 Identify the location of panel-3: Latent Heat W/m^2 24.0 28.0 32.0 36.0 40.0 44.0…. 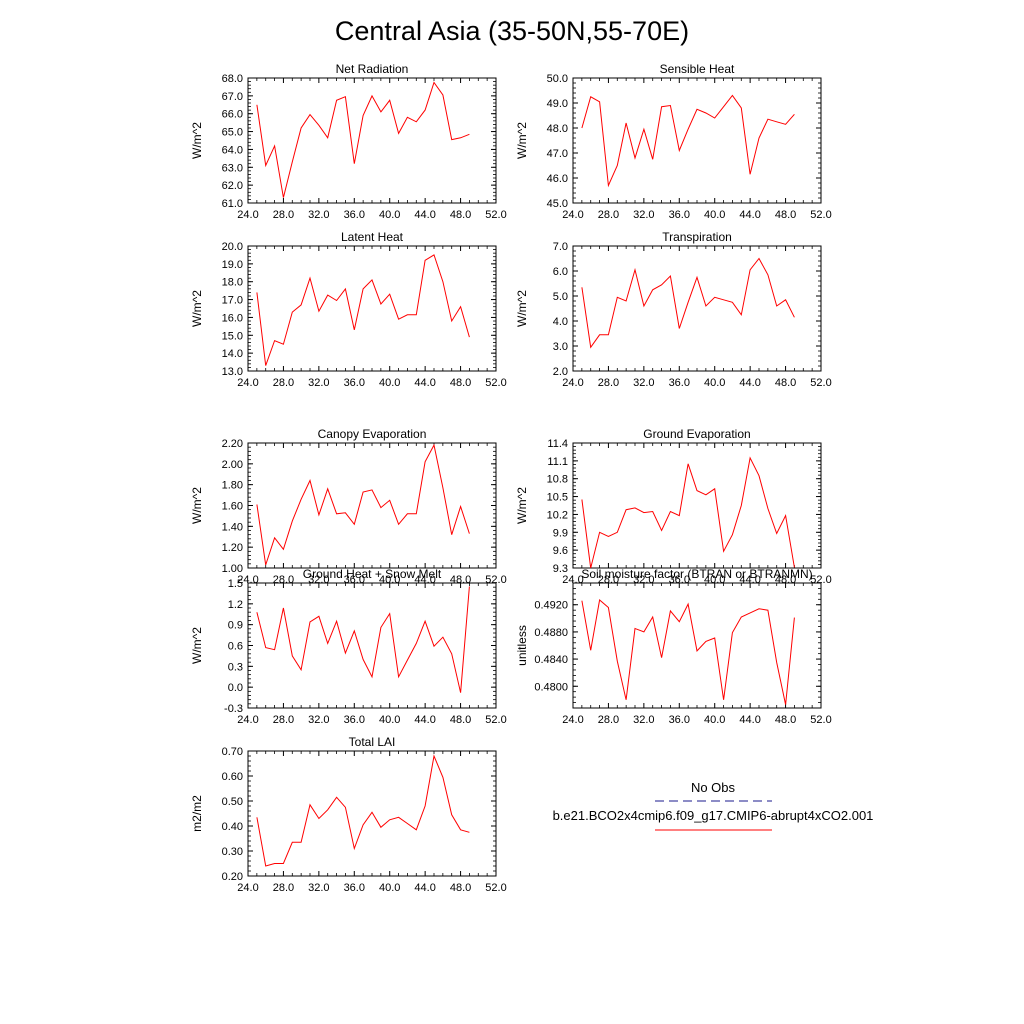
(348, 309).